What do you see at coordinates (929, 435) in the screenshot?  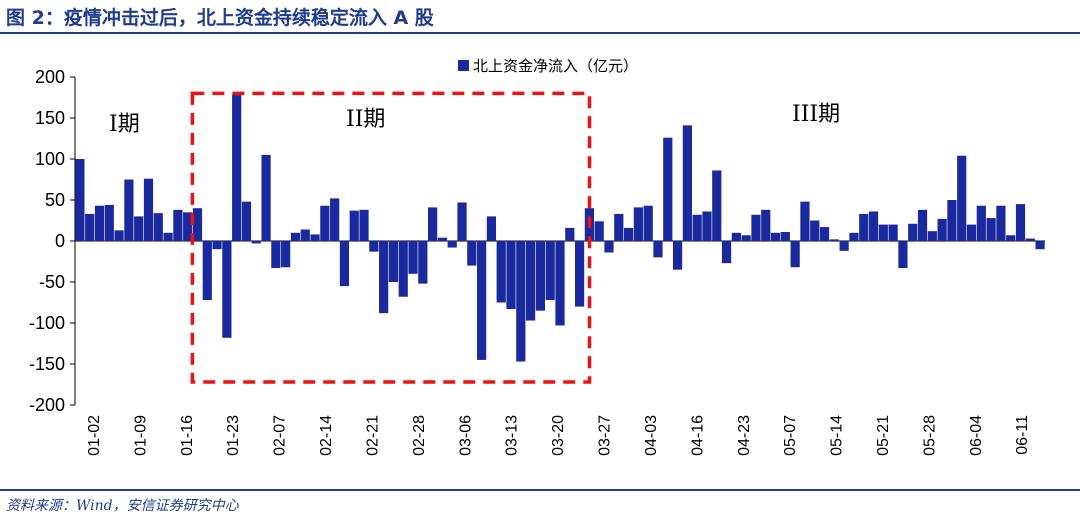 I see `x-tick-label: 05-28` at bounding box center [929, 435].